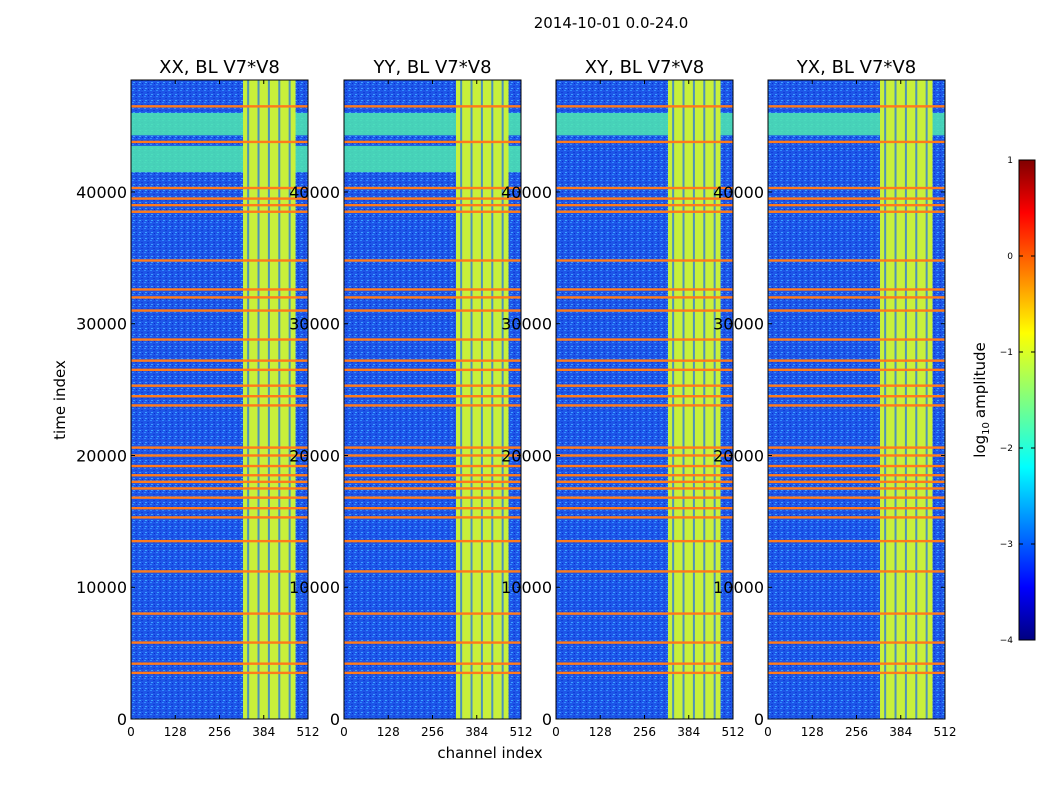 This screenshot has width=1050, height=800. Describe the element at coordinates (980, 446) in the screenshot. I see `colorbar-label-log: log` at that location.